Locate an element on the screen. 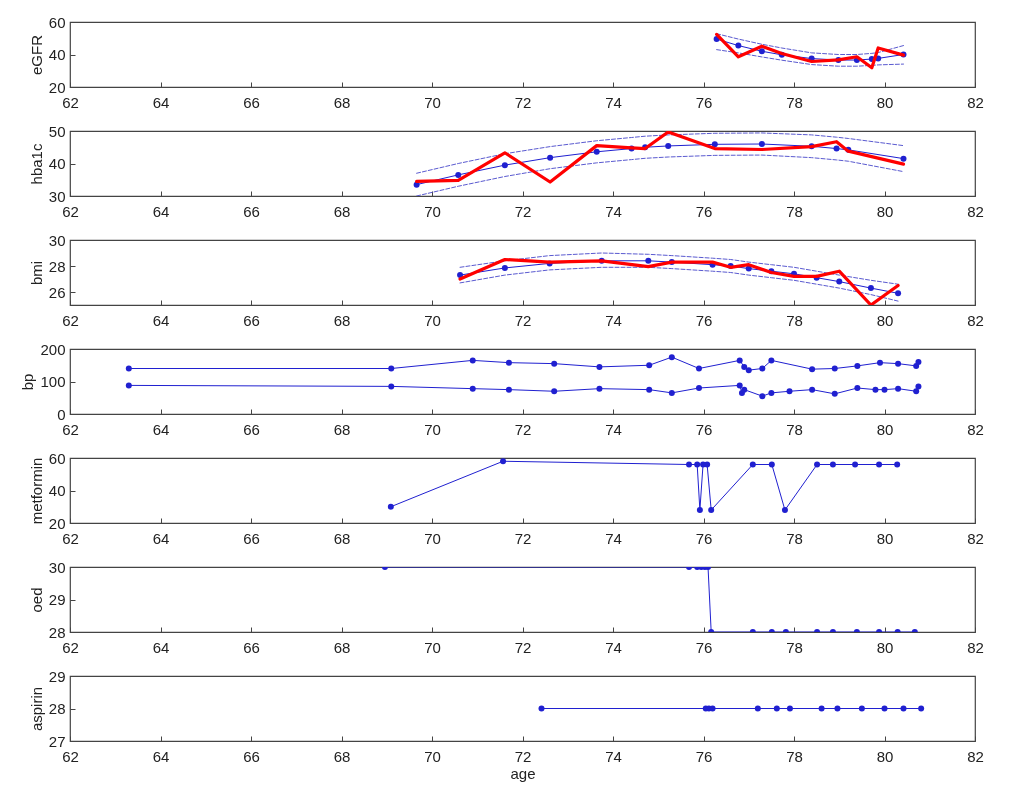 The height and width of the screenshot is (789, 1014). y-tick-label: 100 is located at coordinates (53, 381).